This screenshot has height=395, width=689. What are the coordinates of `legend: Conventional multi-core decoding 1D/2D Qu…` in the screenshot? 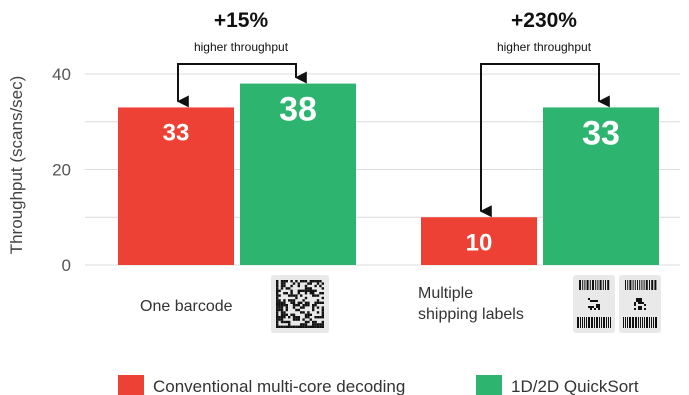 It's located at (378, 385).